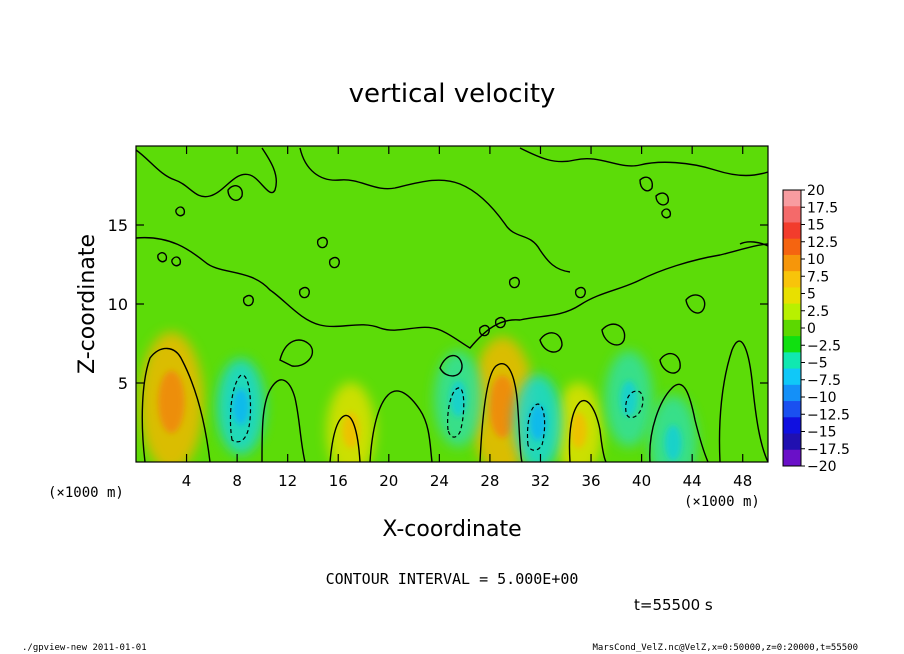 This screenshot has height=654, width=904. What do you see at coordinates (87, 304) in the screenshot?
I see `y-axis-label: Z-coordinate` at bounding box center [87, 304].